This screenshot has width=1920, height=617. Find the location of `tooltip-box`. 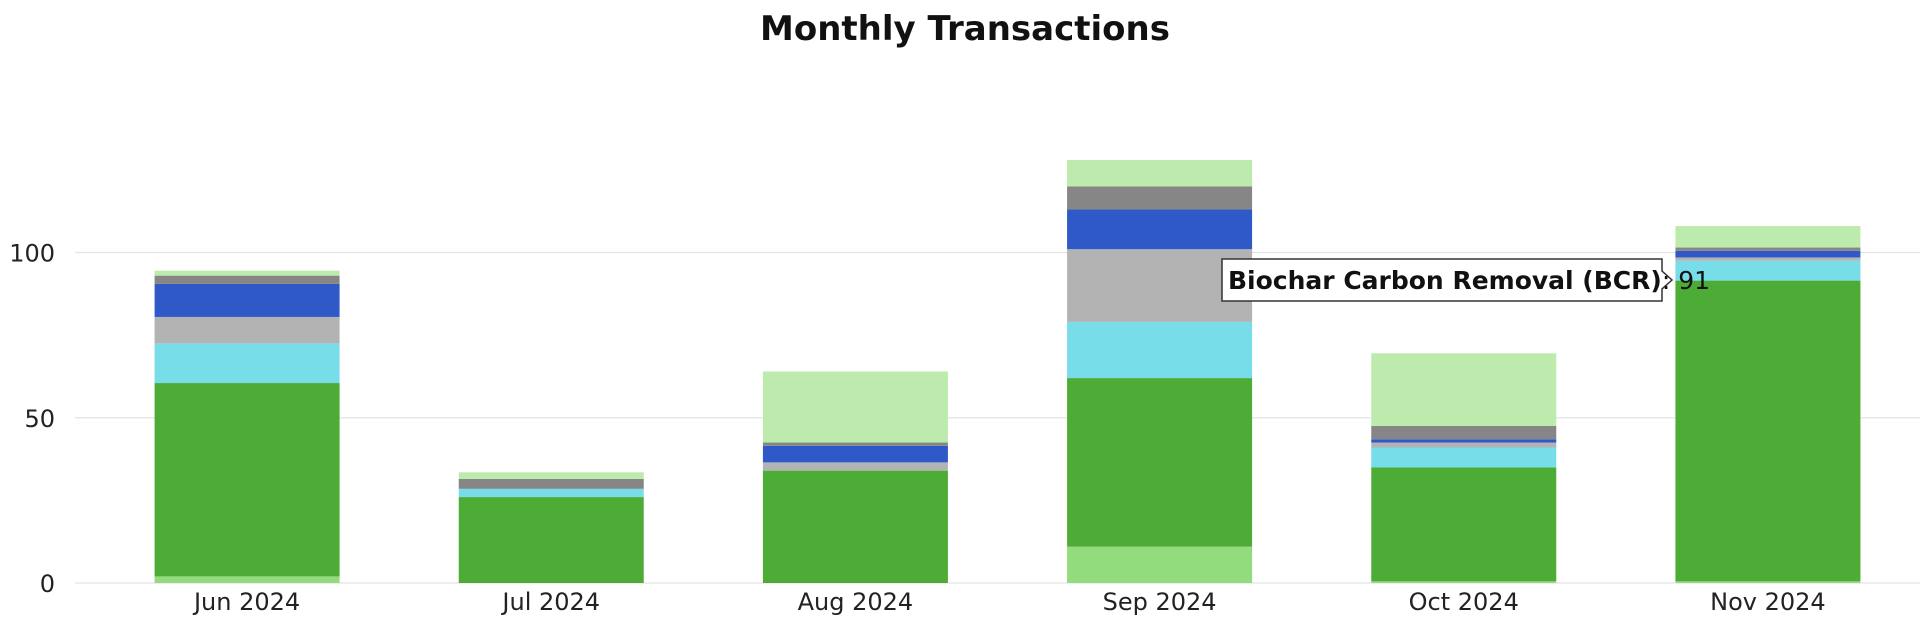

tooltip-box is located at coordinates (1447, 280).